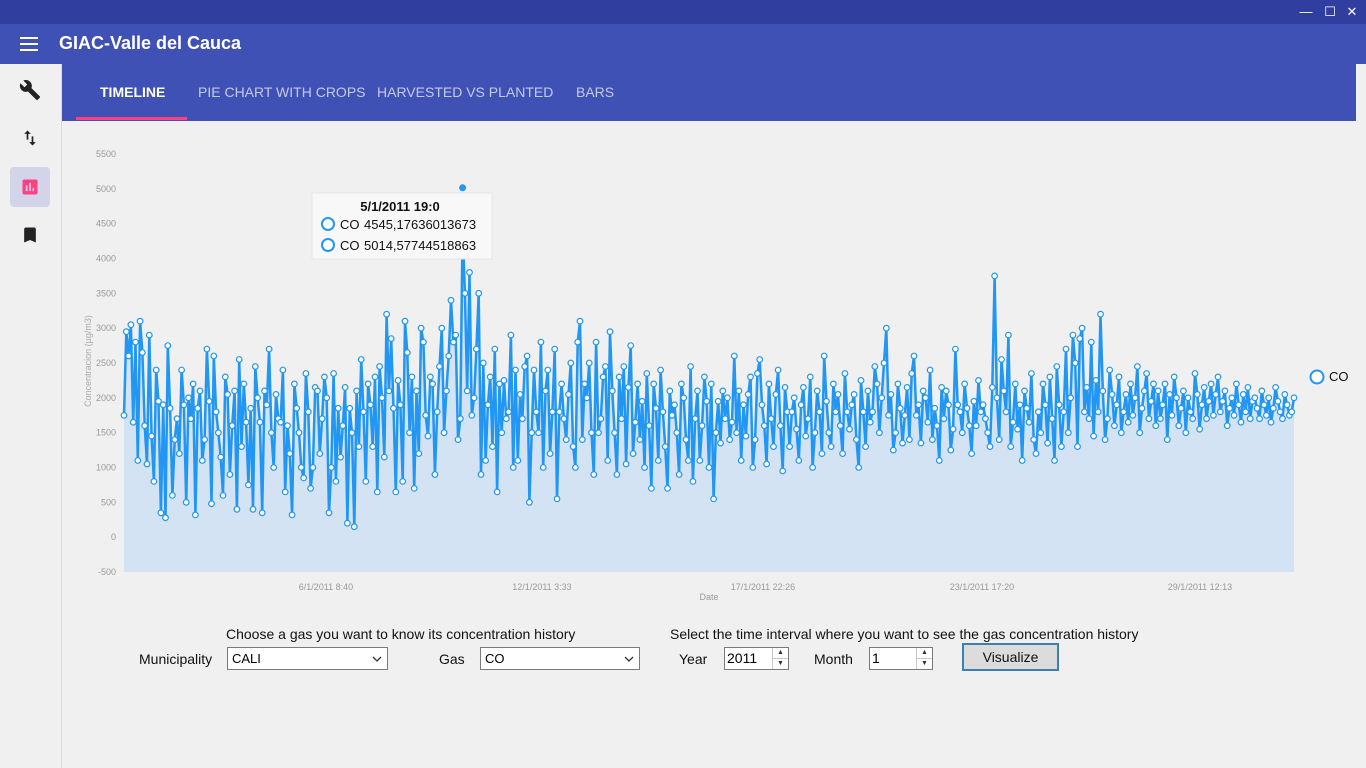  What do you see at coordinates (133, 92) in the screenshot?
I see `tab-timeline: TIMELINE` at bounding box center [133, 92].